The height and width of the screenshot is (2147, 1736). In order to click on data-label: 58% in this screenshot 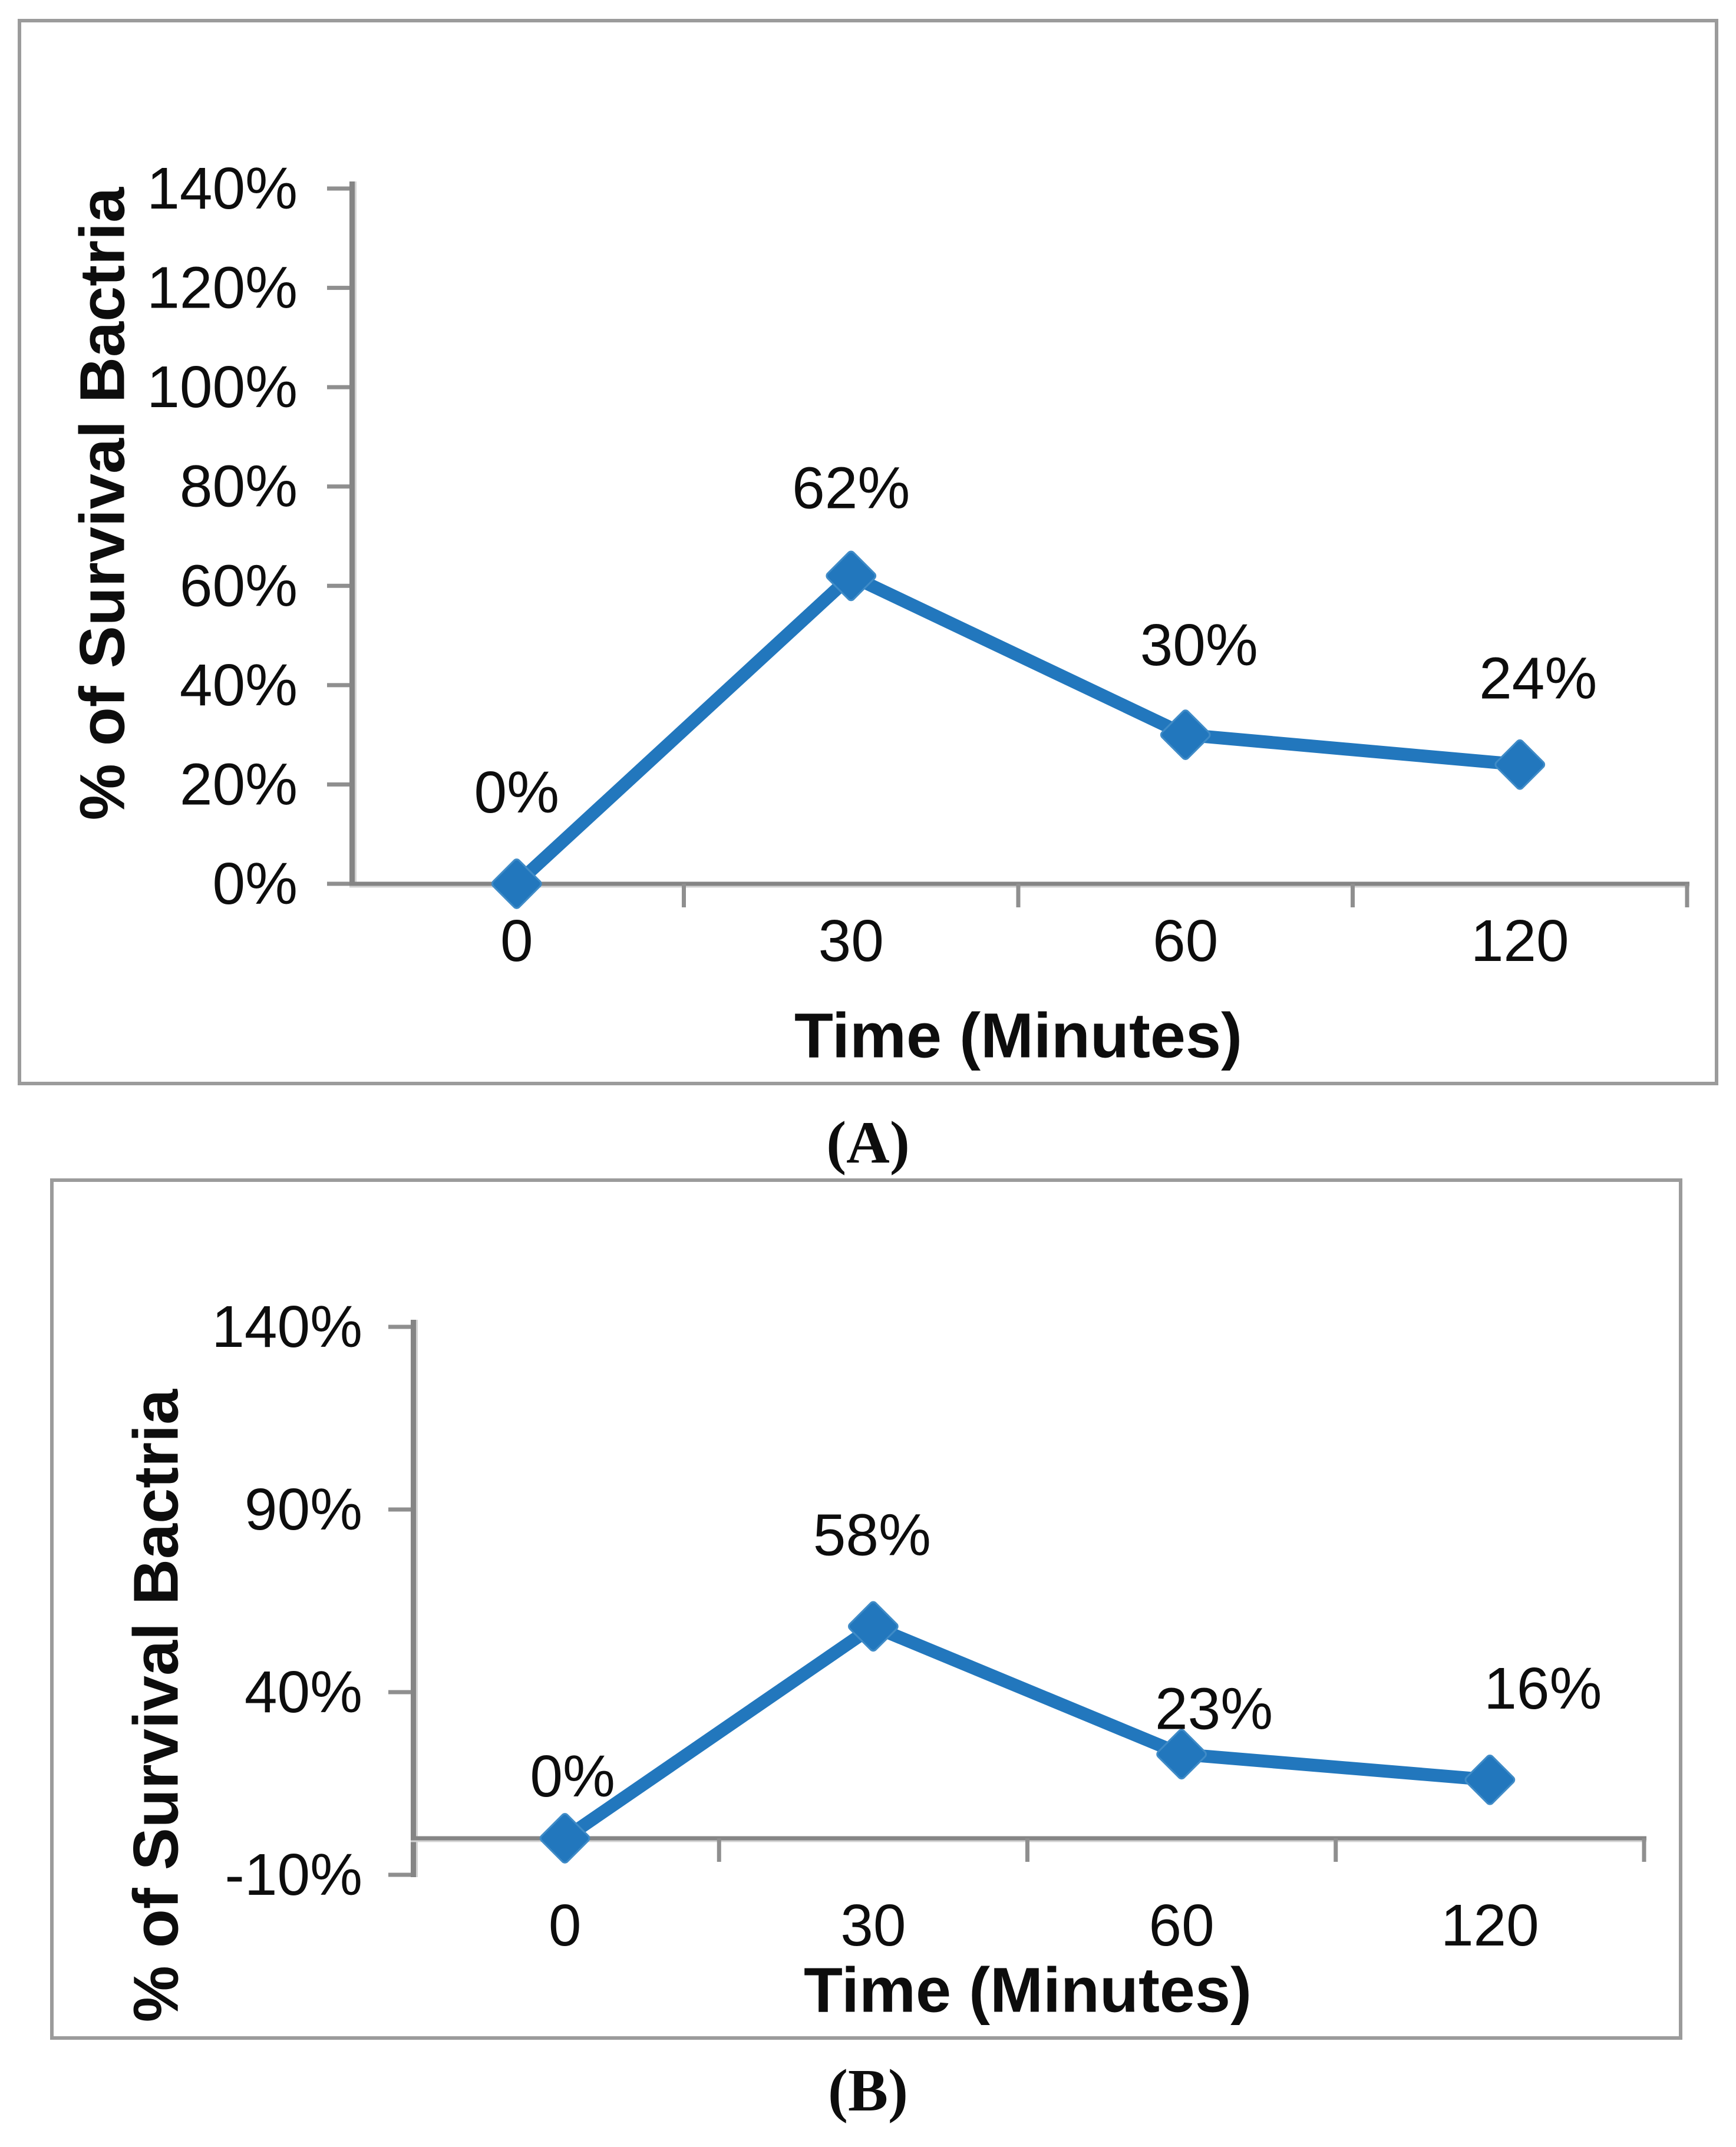, I will do `click(872, 1535)`.